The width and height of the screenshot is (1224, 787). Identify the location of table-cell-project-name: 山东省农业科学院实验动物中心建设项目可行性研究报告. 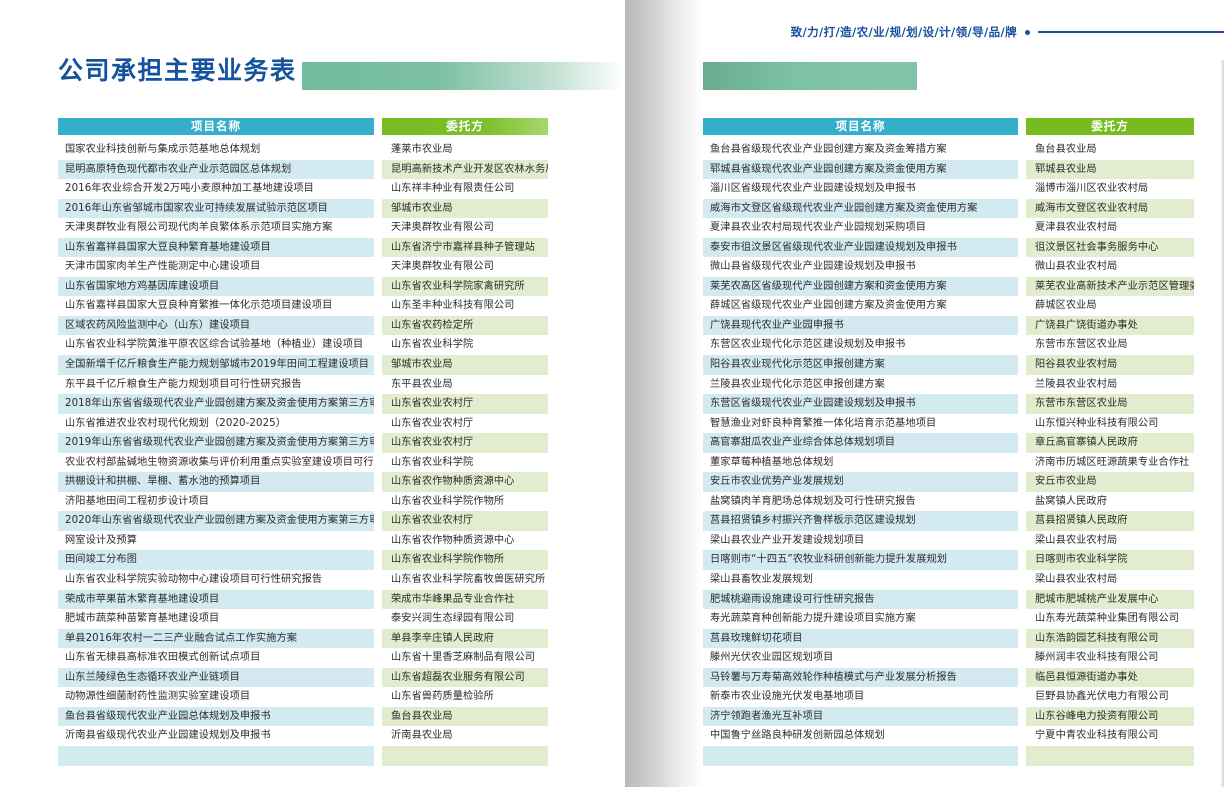
(194, 580).